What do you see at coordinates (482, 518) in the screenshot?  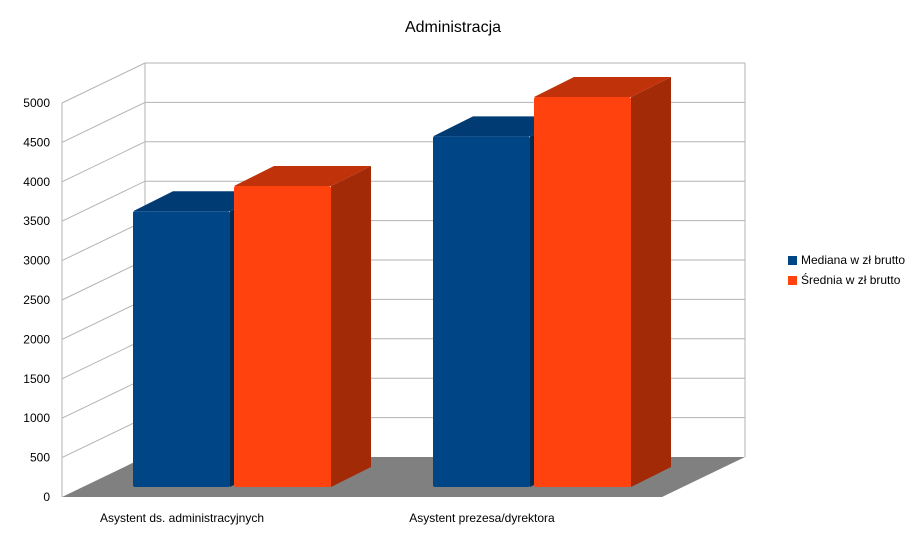 I see `x-category-label: Asystent prezesa/dyrektora` at bounding box center [482, 518].